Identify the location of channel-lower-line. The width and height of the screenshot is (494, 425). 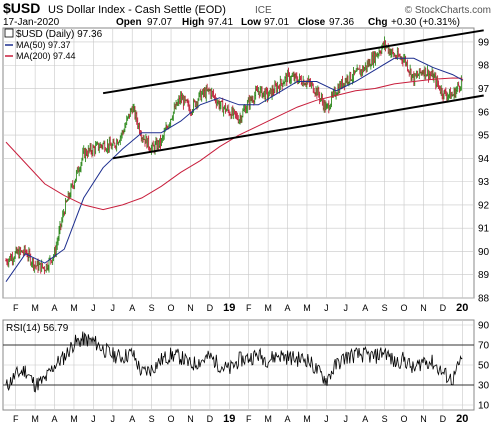
(298, 127).